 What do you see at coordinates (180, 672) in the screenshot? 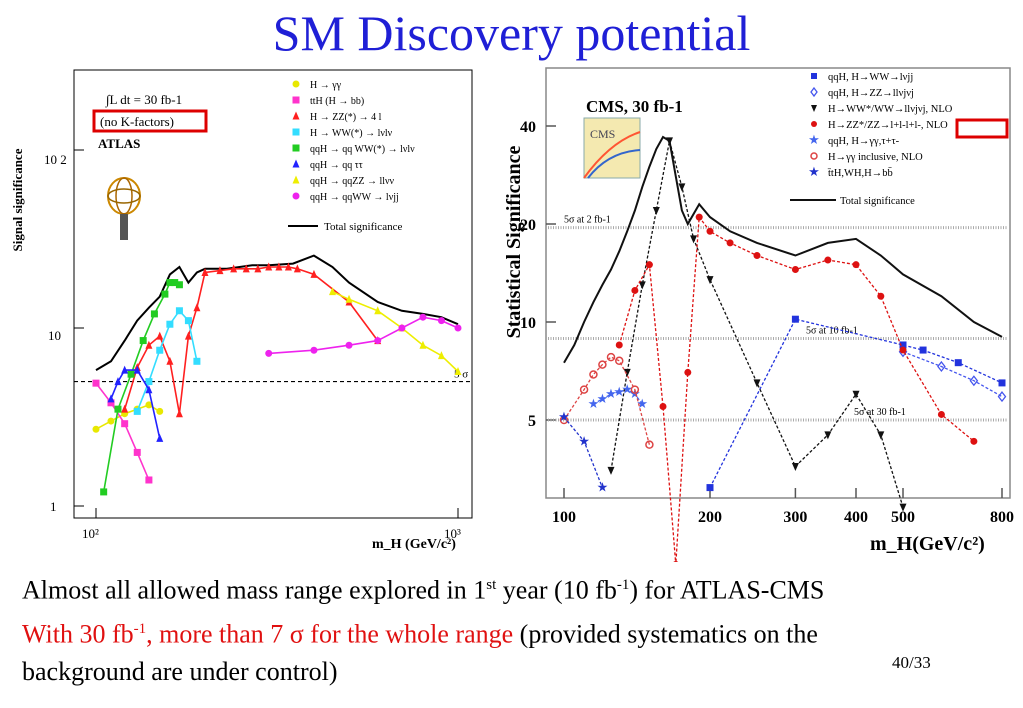
I see `caption-line-3: background are under control)` at bounding box center [180, 672].